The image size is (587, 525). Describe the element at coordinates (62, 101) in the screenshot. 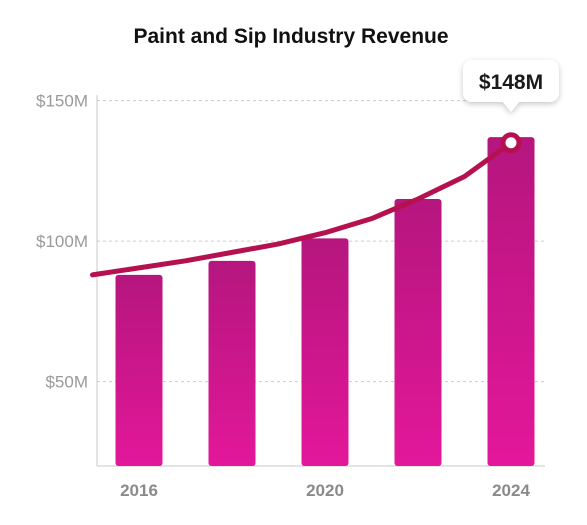

I see `y-tick-label: $150M` at that location.